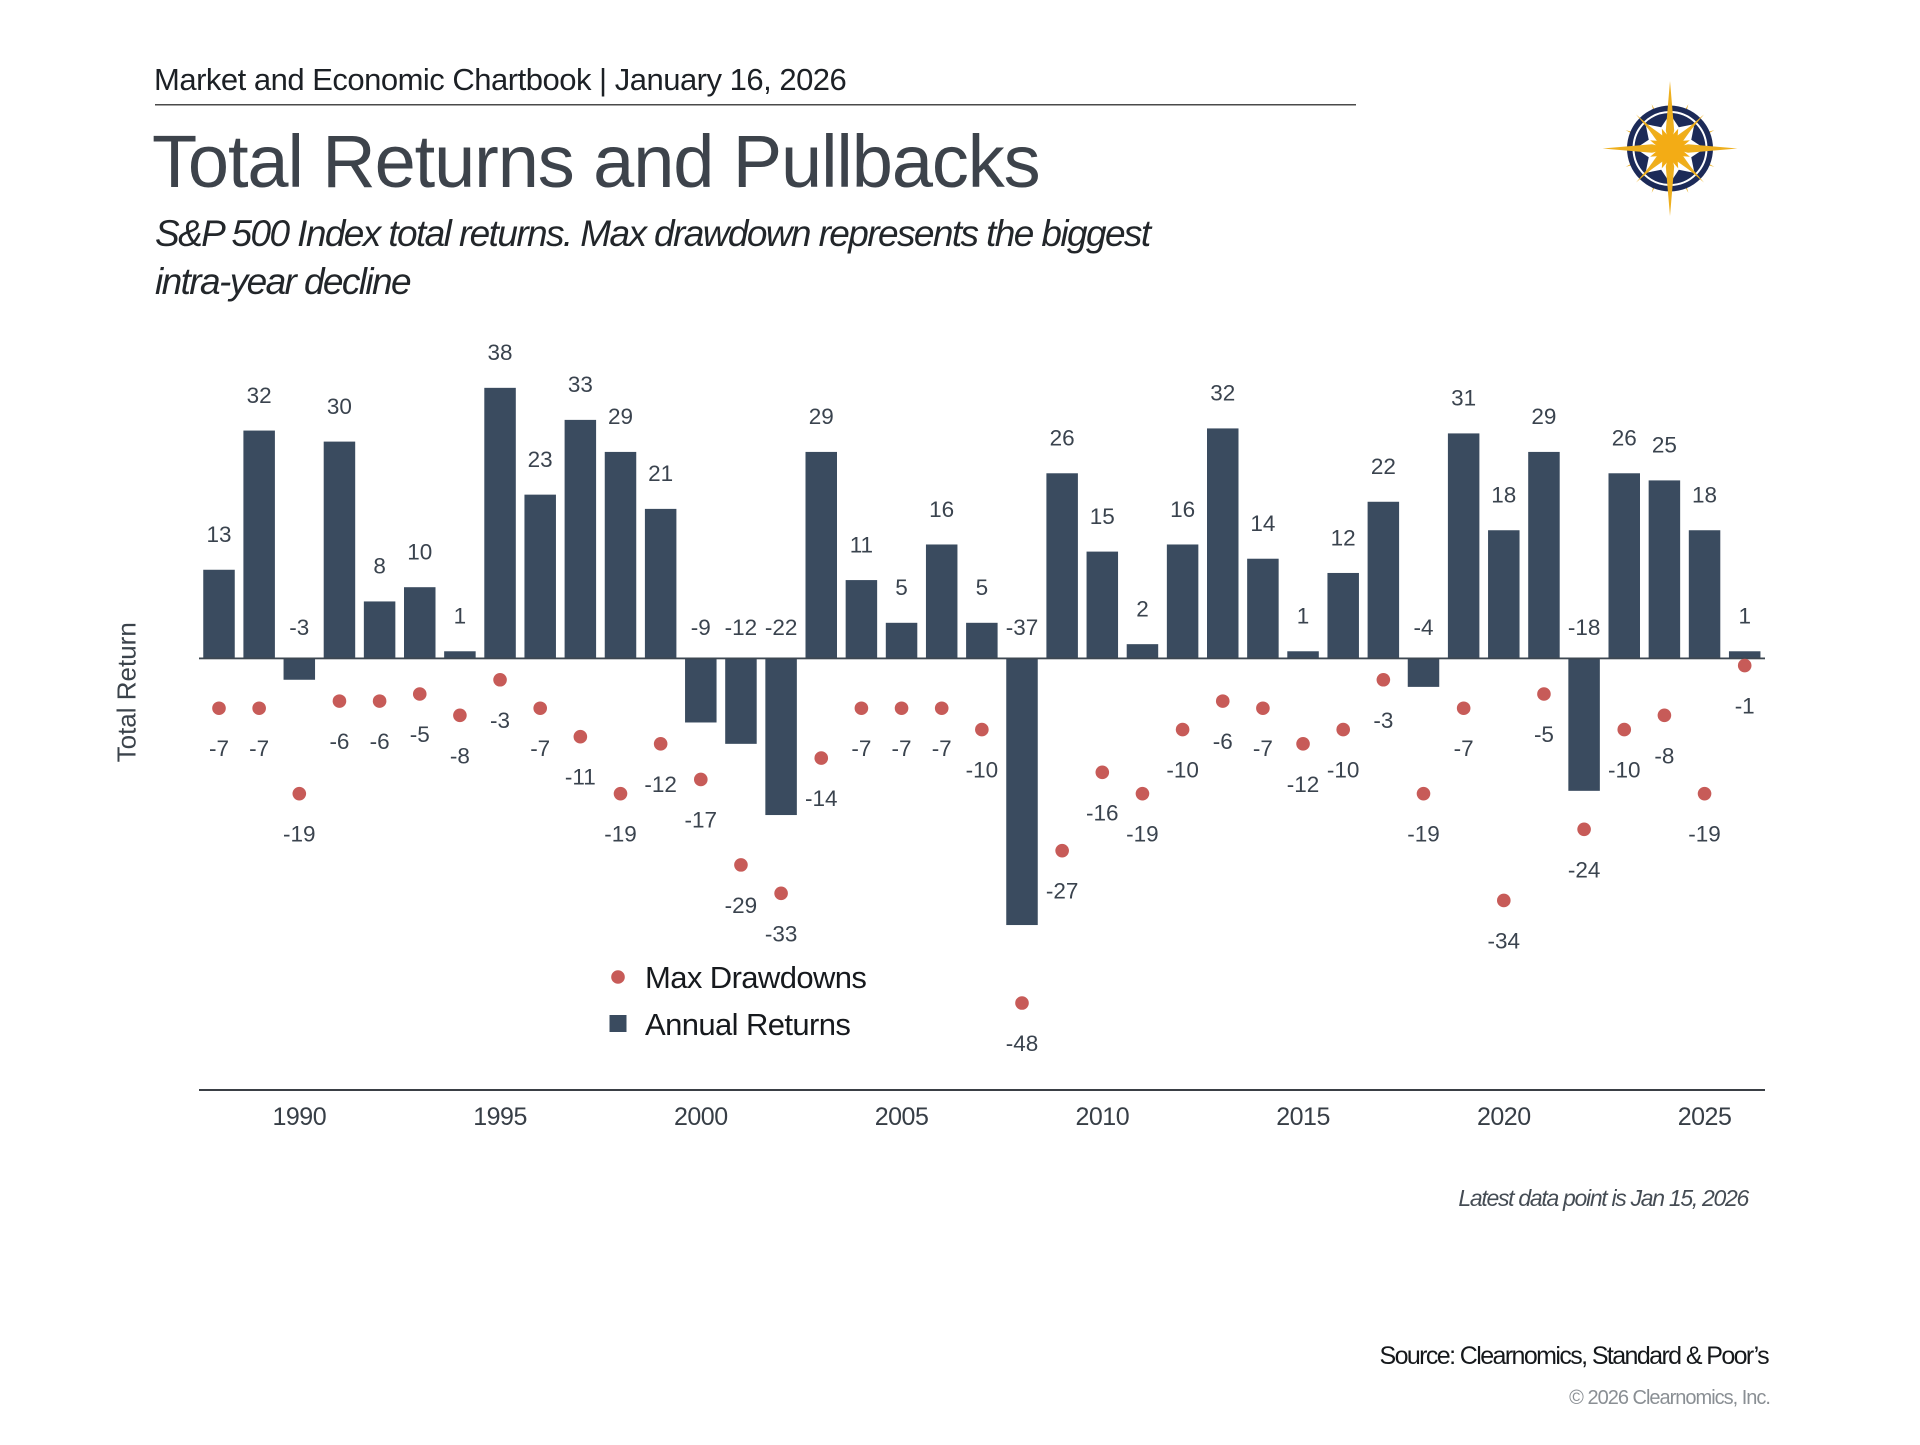 This screenshot has height=1445, width=1920. Describe the element at coordinates (781, 933) in the screenshot. I see `svg-text: -33` at that location.